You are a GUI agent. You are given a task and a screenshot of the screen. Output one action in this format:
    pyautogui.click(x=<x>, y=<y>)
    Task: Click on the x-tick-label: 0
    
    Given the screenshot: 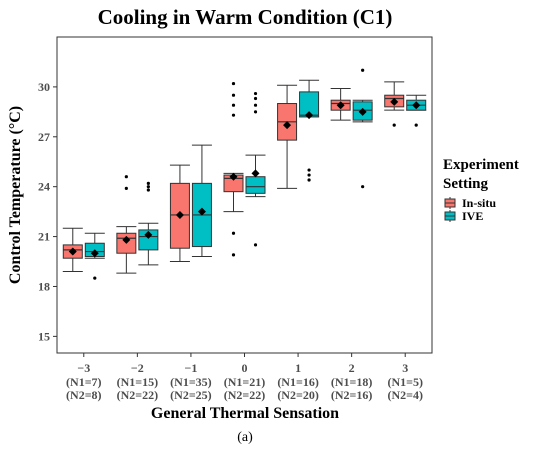 What is the action you would take?
    pyautogui.click(x=245, y=368)
    